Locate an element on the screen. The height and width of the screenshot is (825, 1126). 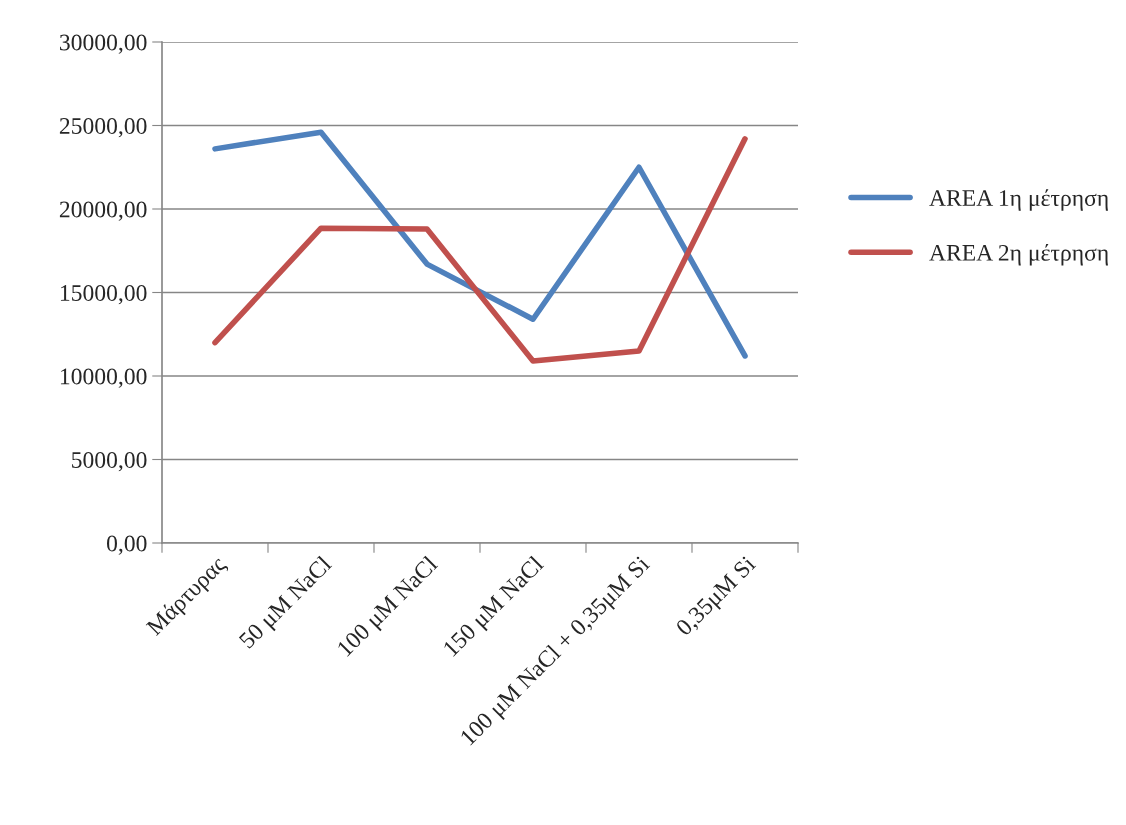
legend-label: AREA 1η μέτρηση is located at coordinates (1018, 200).